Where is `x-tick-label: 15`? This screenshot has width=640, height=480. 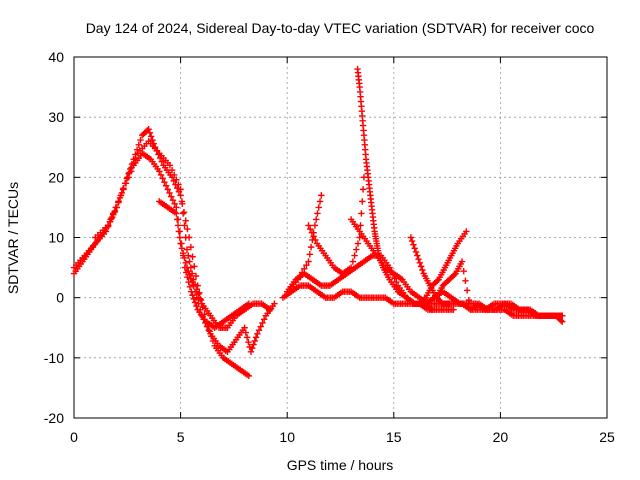
x-tick-label: 15 is located at coordinates (394, 437).